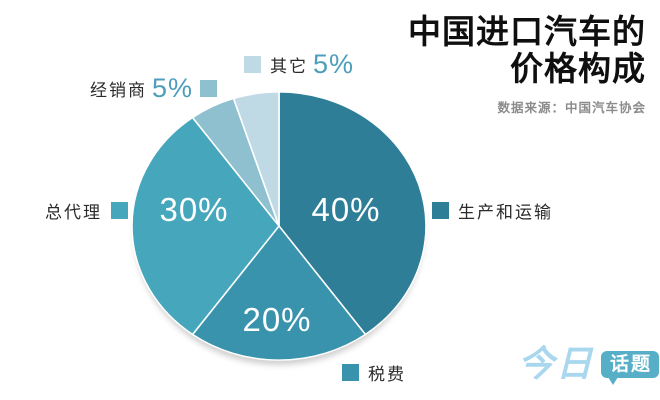 The width and height of the screenshot is (660, 400). I want to click on logo-text-jinri: 今日, so click(556, 363).